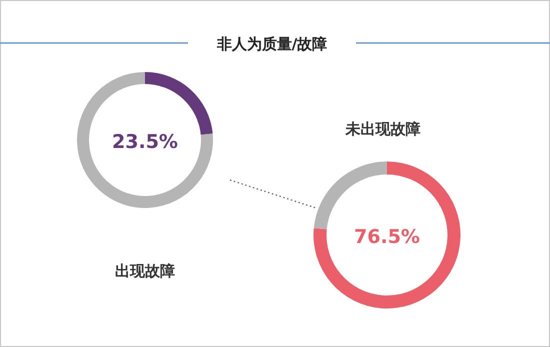  What do you see at coordinates (145, 271) in the screenshot?
I see `text: 出现故障` at bounding box center [145, 271].